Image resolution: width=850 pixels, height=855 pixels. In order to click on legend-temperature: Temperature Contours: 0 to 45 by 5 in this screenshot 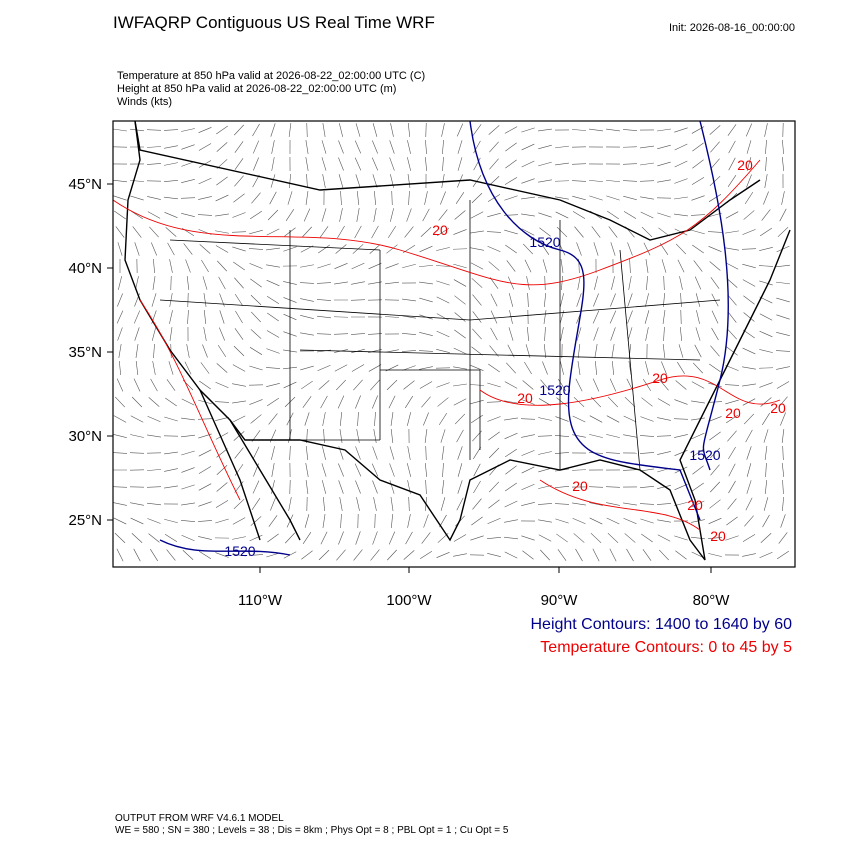, I will do `click(666, 647)`.